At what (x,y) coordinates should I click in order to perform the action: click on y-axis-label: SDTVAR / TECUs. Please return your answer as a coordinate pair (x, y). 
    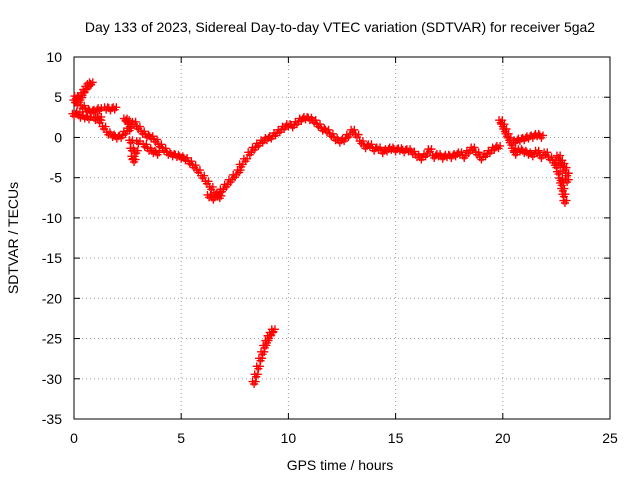
    Looking at the image, I should click on (13, 238).